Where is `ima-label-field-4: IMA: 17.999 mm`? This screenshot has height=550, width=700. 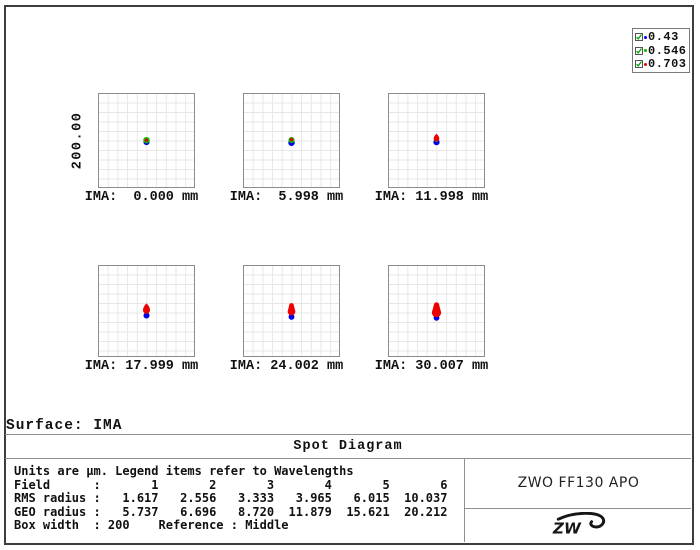 ima-label-field-4: IMA: 17.999 mm is located at coordinates (141, 366).